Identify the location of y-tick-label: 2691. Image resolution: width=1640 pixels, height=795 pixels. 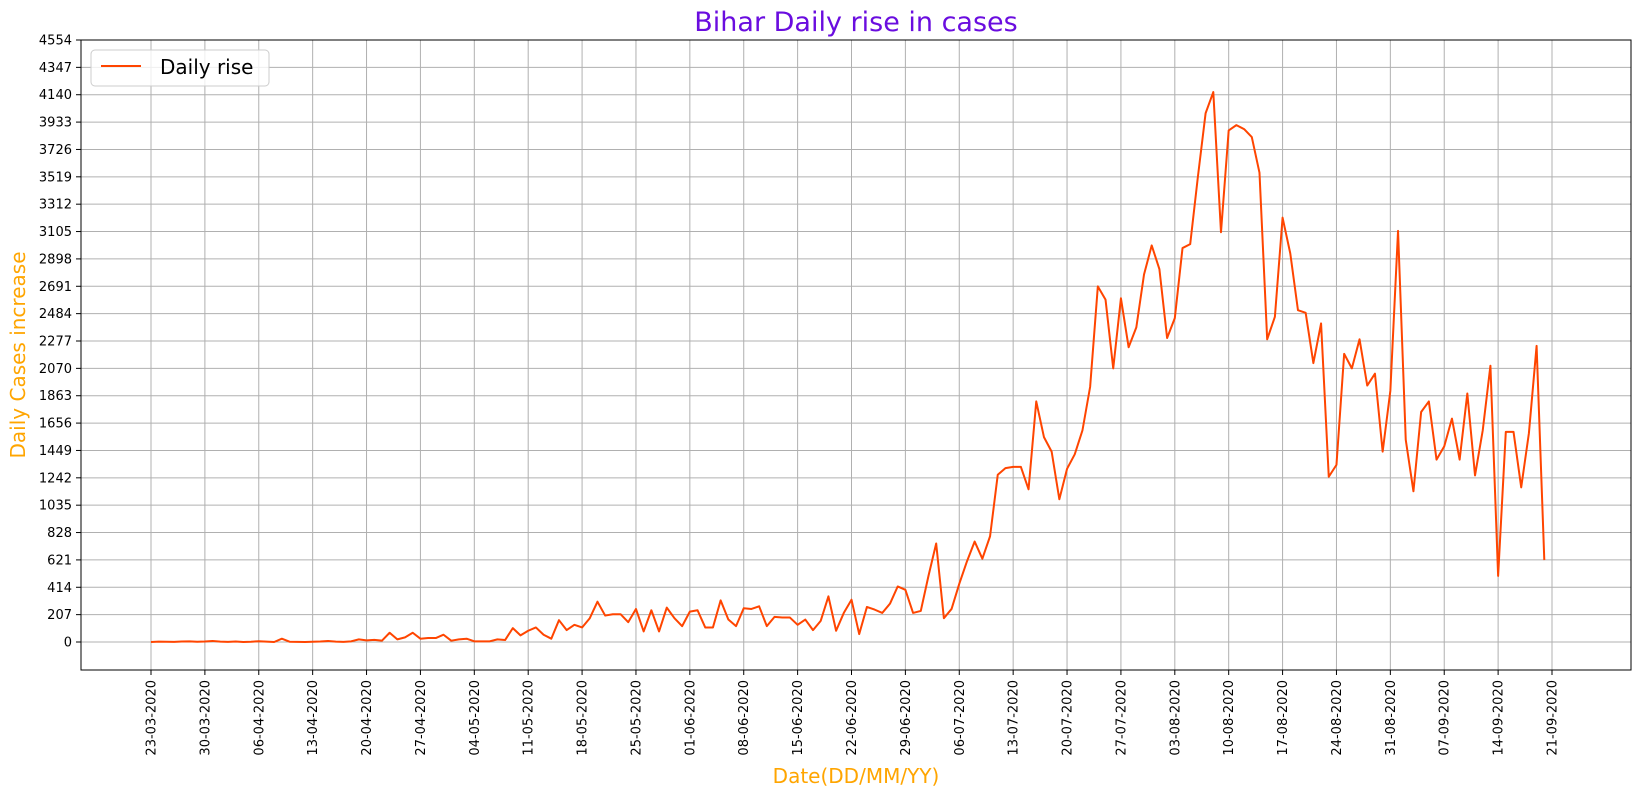
(55, 287).